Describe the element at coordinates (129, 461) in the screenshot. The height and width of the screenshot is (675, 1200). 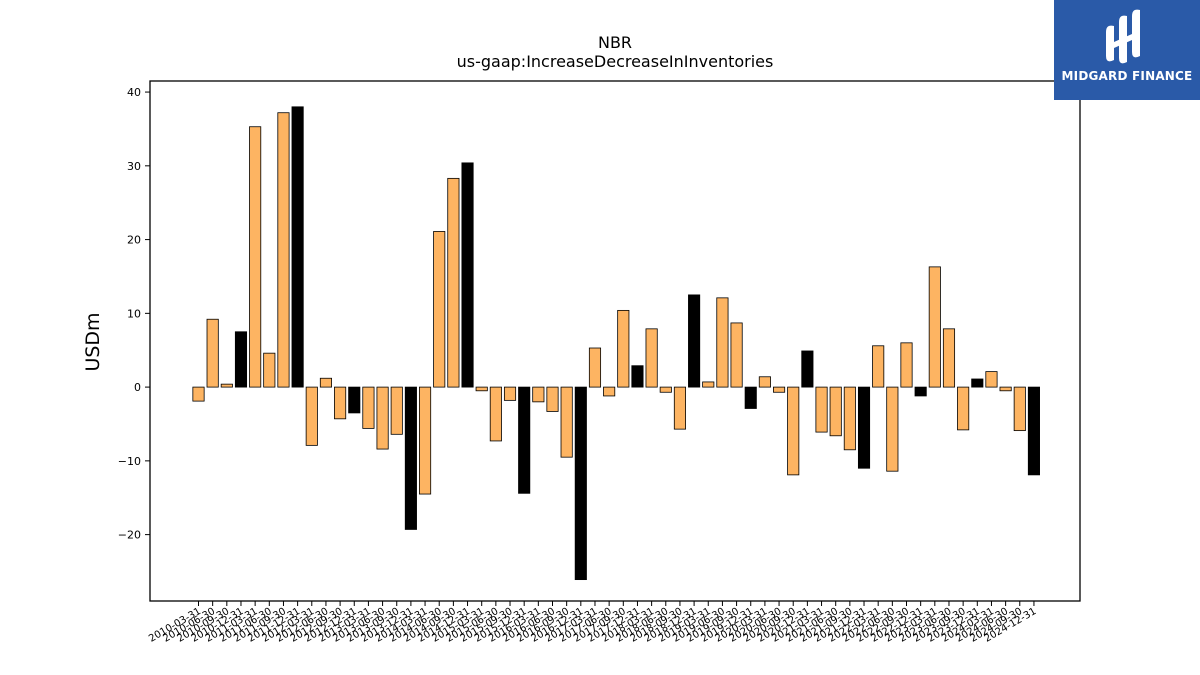
I see `y-tick-label: −10` at that location.